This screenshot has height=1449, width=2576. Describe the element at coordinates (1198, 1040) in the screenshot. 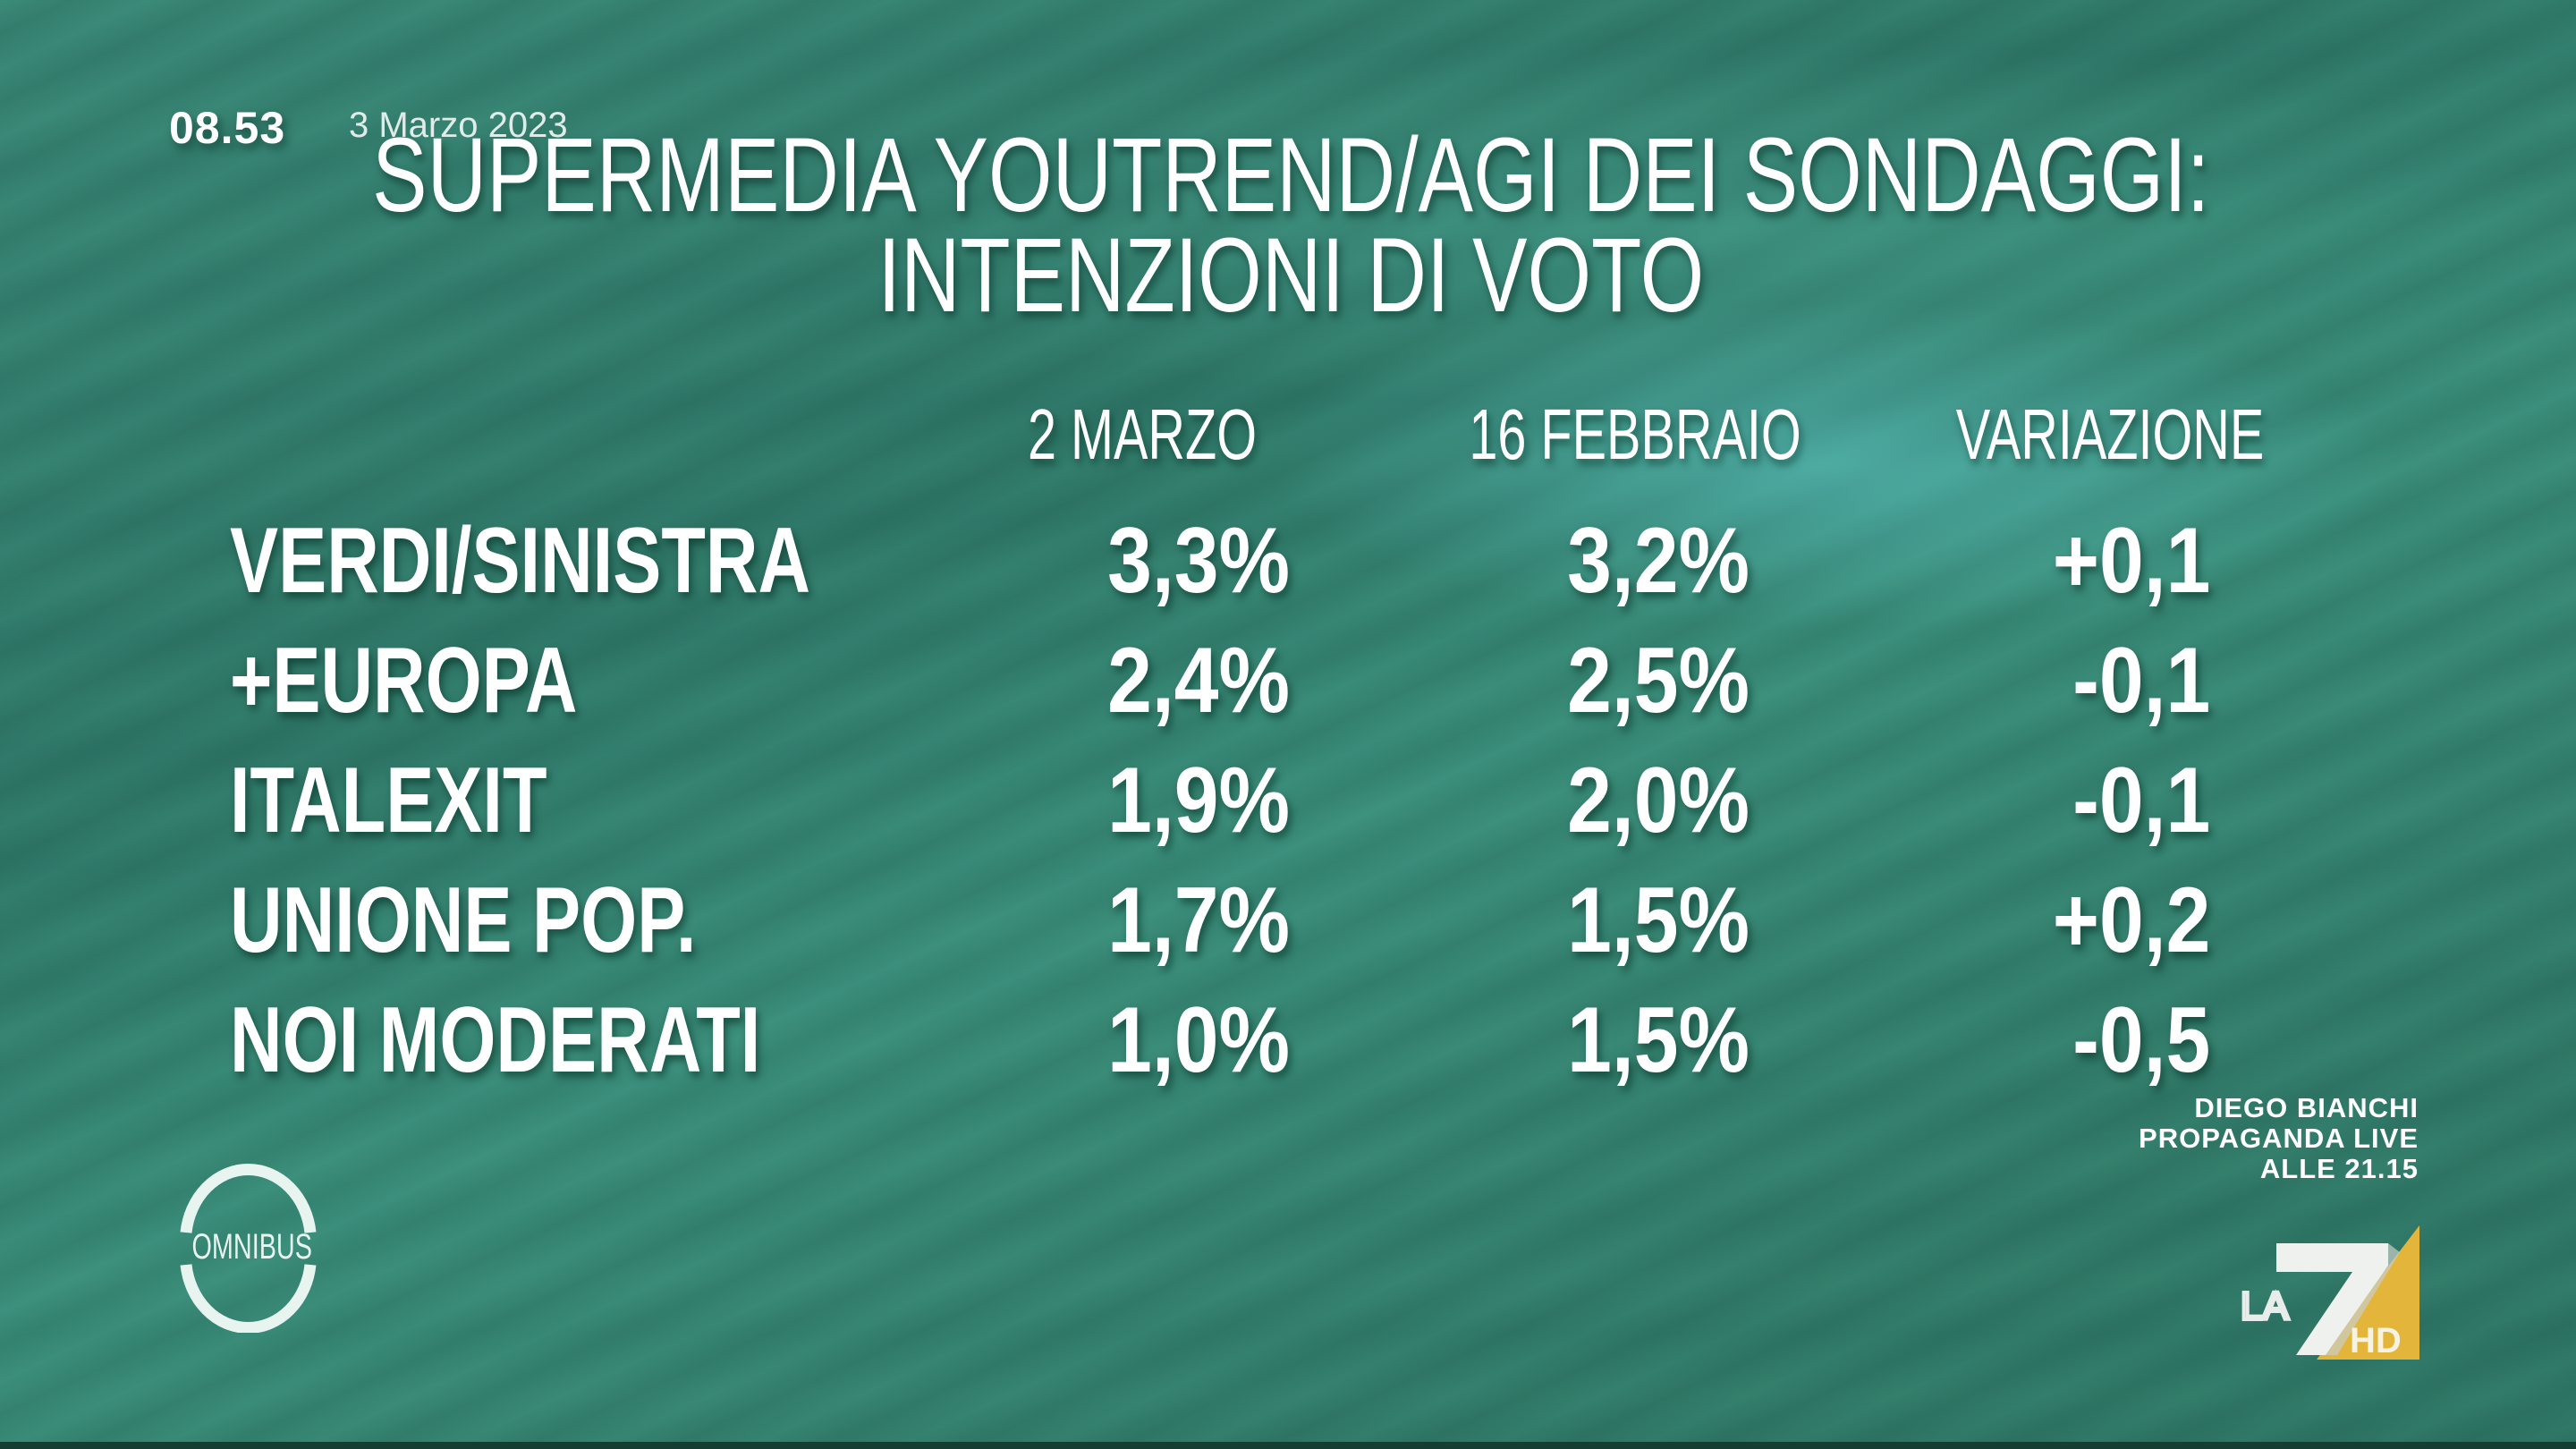

I see `value-current: 1,0%` at that location.